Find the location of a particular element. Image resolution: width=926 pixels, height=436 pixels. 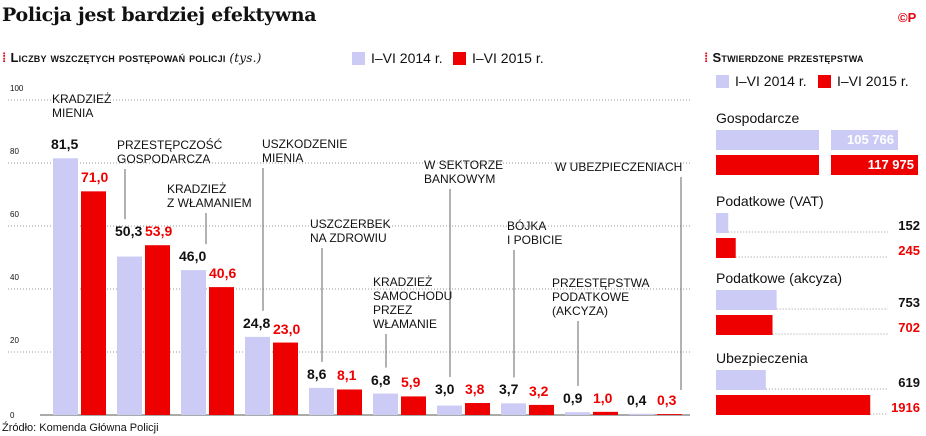

source-note: Źródło: Komenda Główna Policji is located at coordinates (80, 428).